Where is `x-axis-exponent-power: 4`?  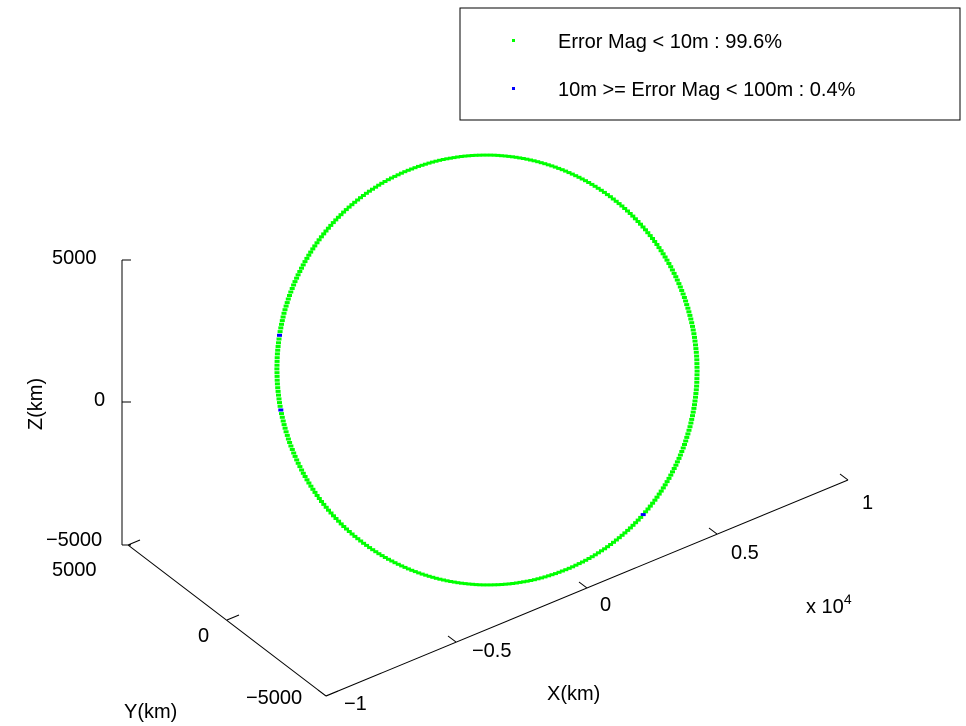 x-axis-exponent-power: 4 is located at coordinates (848, 599).